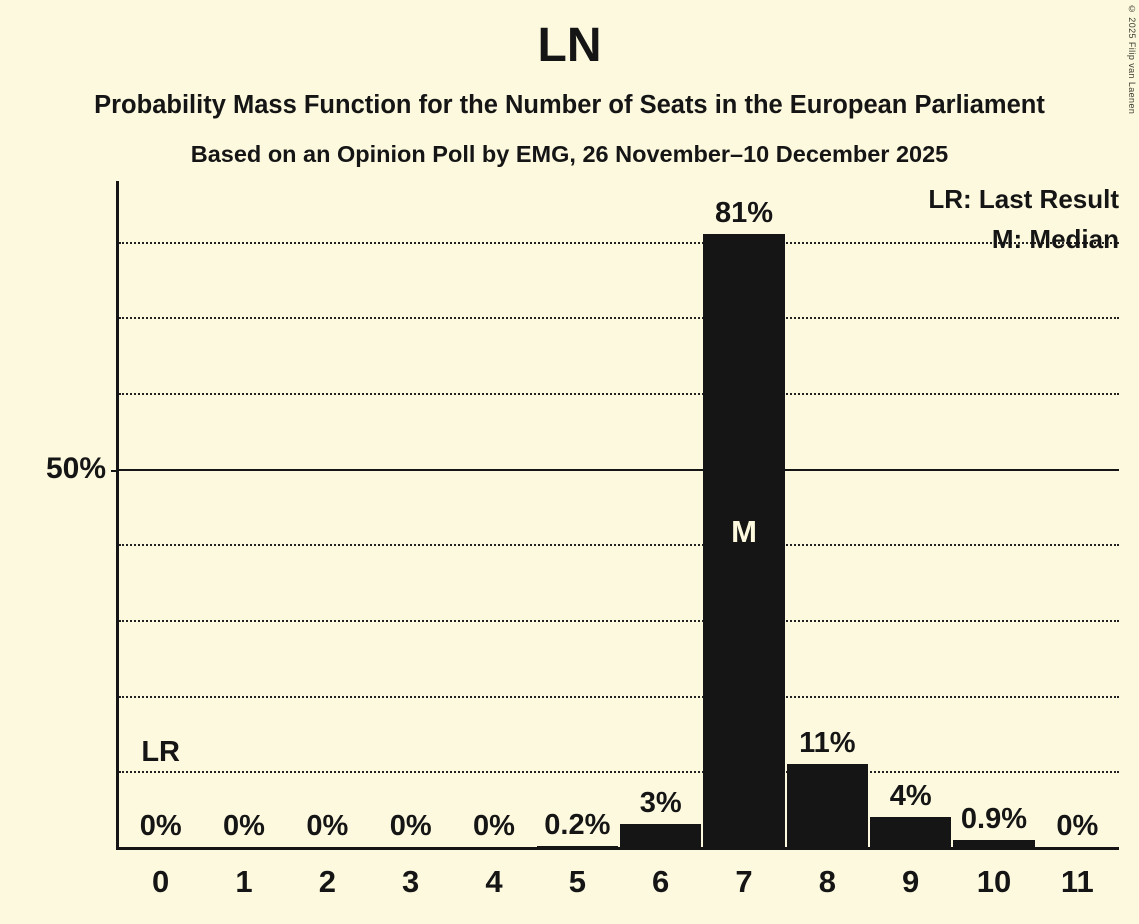 This screenshot has width=1139, height=924. Describe the element at coordinates (744, 881) in the screenshot. I see `x-axis-tick-label: 7` at that location.